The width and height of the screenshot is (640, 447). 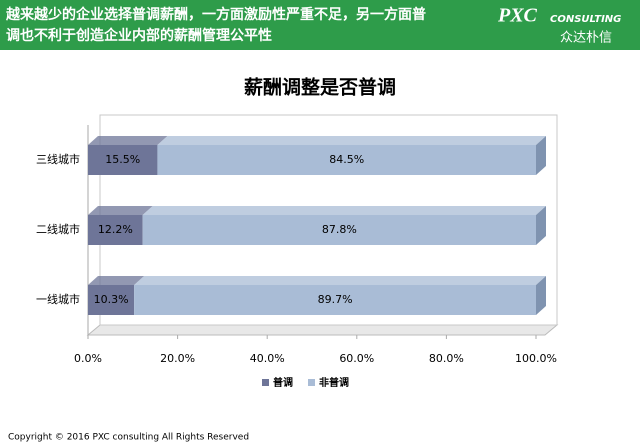 I want to click on x-tick-label: 100.0%, so click(x=536, y=358).